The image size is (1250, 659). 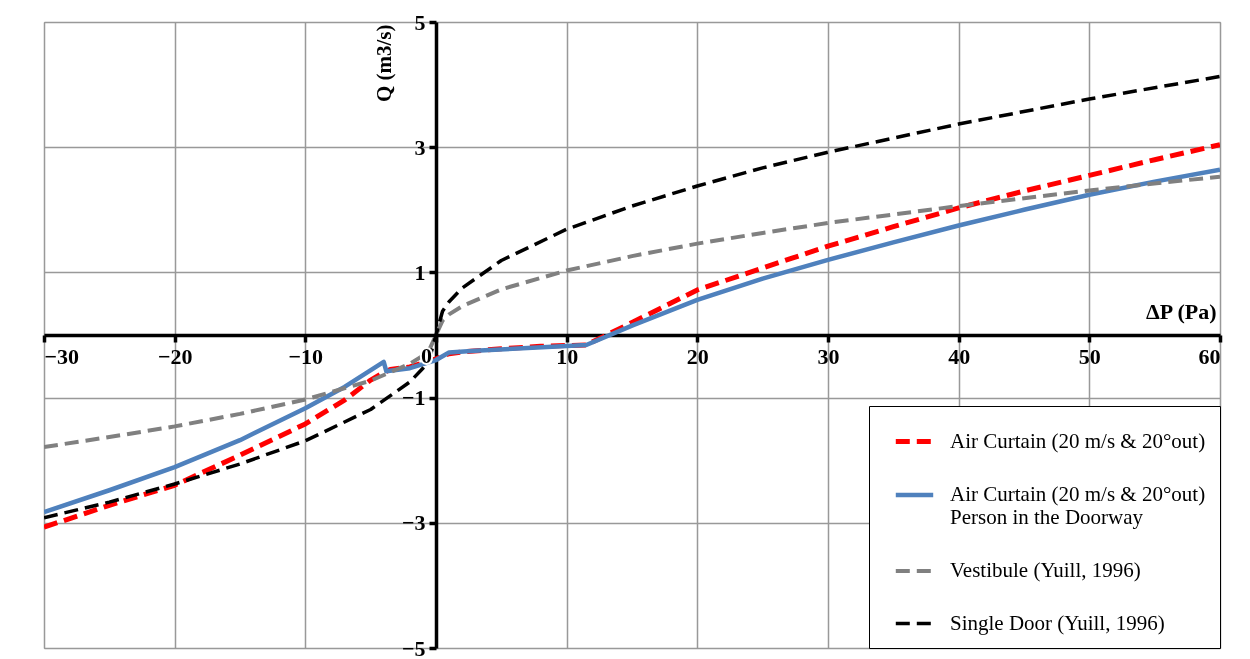 I want to click on x-tick-label: −10, so click(x=306, y=356).